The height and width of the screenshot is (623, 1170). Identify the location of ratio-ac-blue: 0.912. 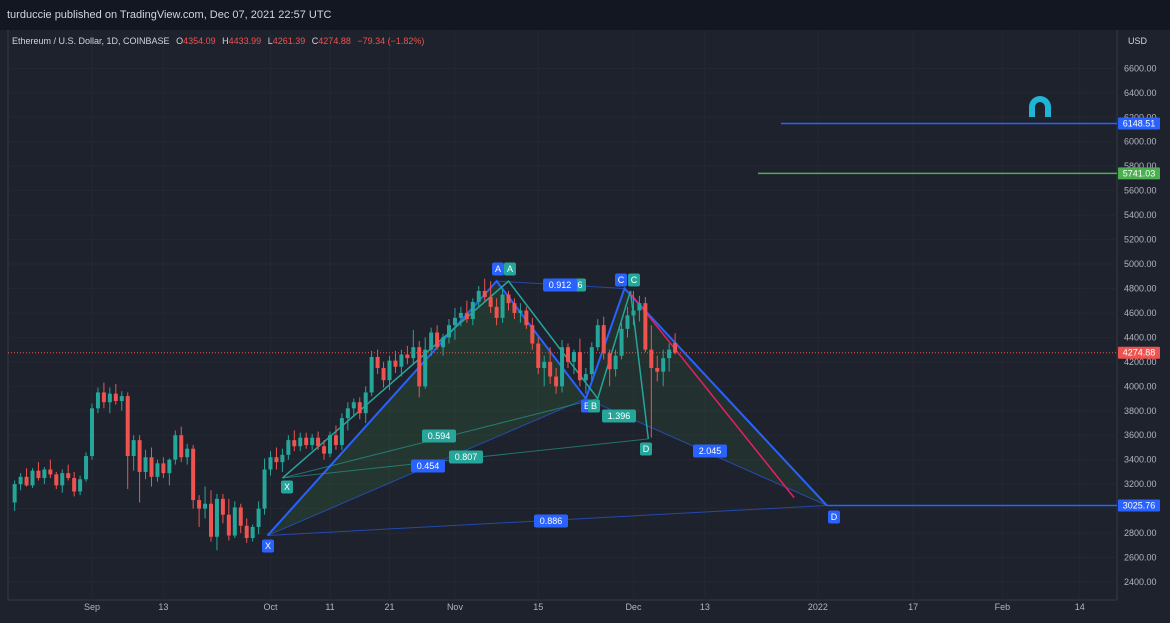
(560, 285).